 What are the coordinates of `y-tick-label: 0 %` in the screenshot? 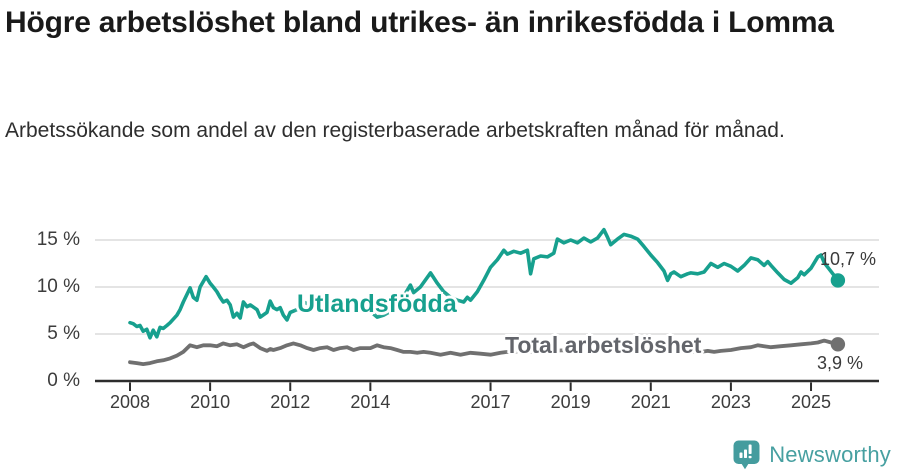 It's located at (63, 380).